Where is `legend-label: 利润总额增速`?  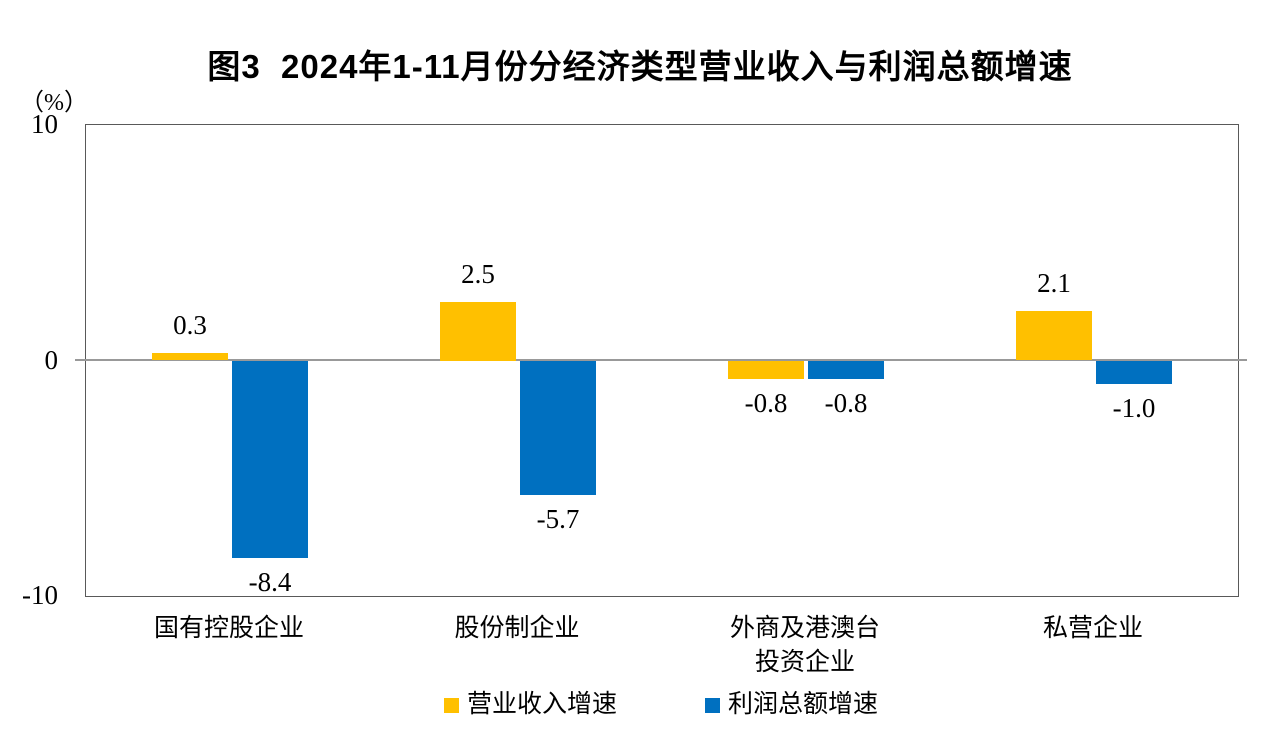
legend-label: 利润总额增速 is located at coordinates (803, 704).